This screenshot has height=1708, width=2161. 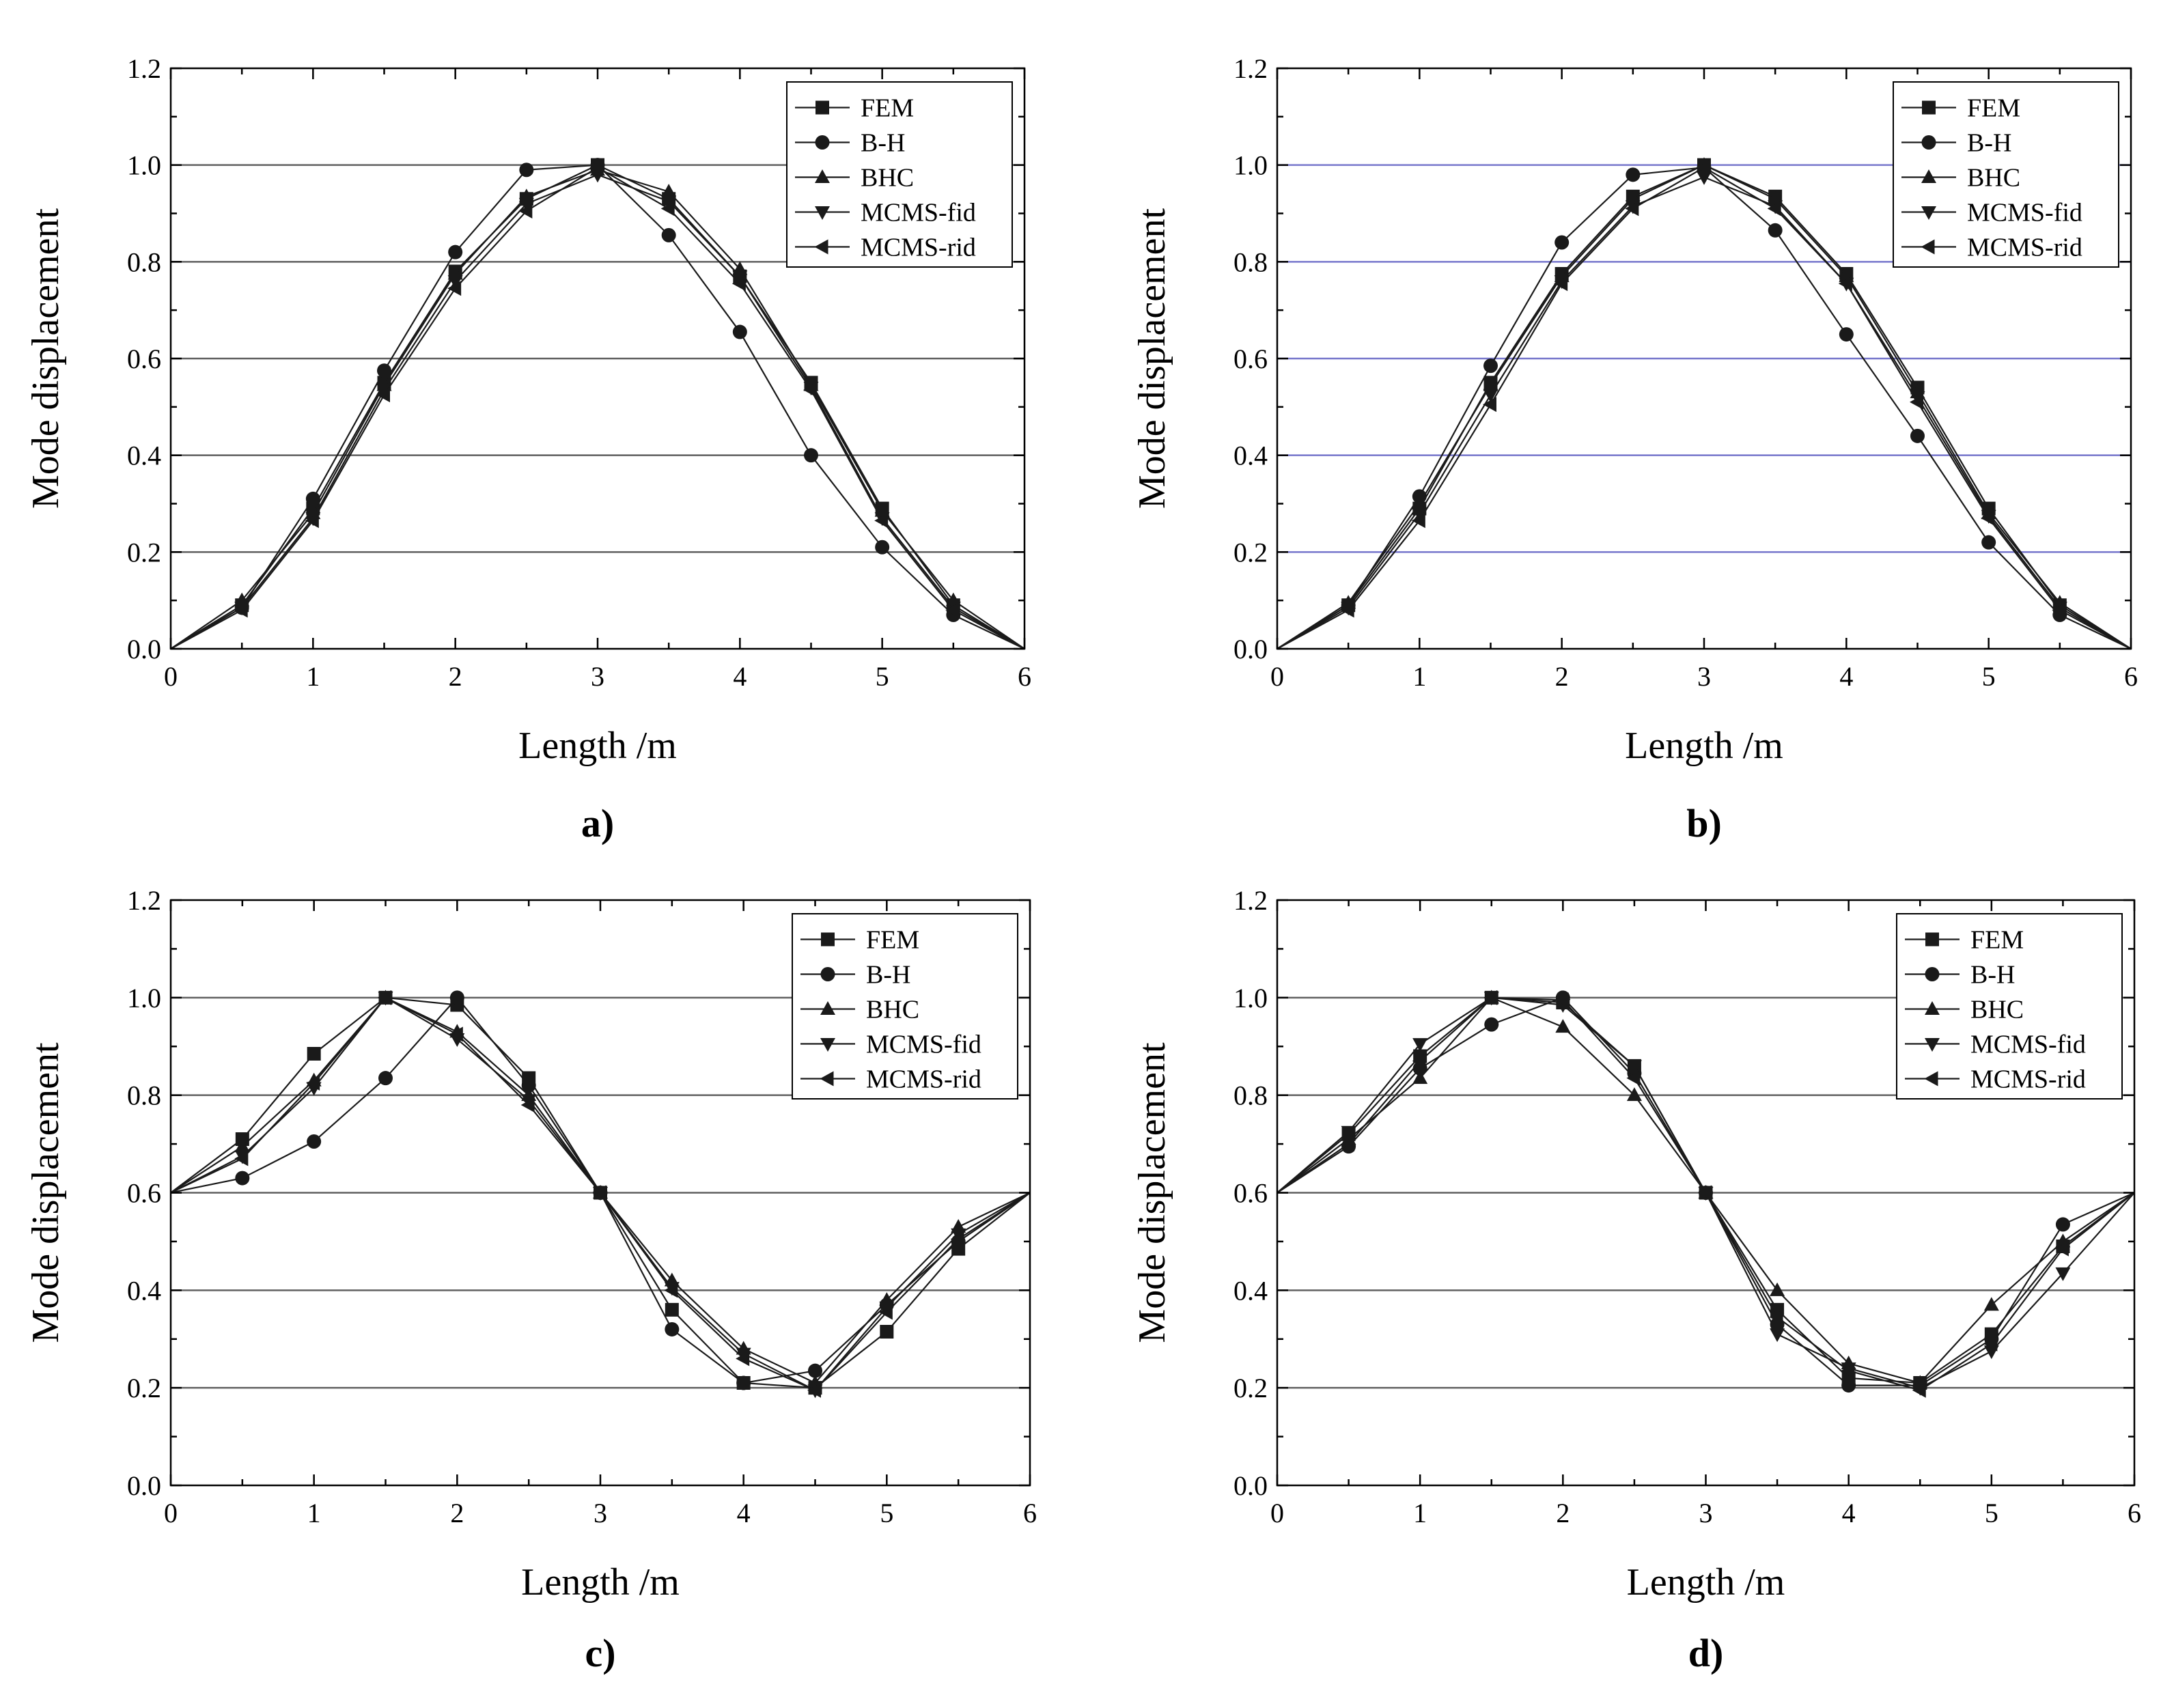 I want to click on x-tick-label: 0, so click(x=1277, y=676).